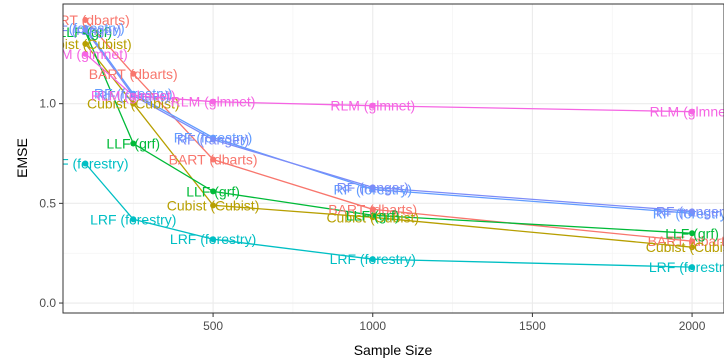 Image resolution: width=724 pixels, height=362 pixels. I want to click on y-axis: 0.0 0.5 1.0, so click(51, 203).